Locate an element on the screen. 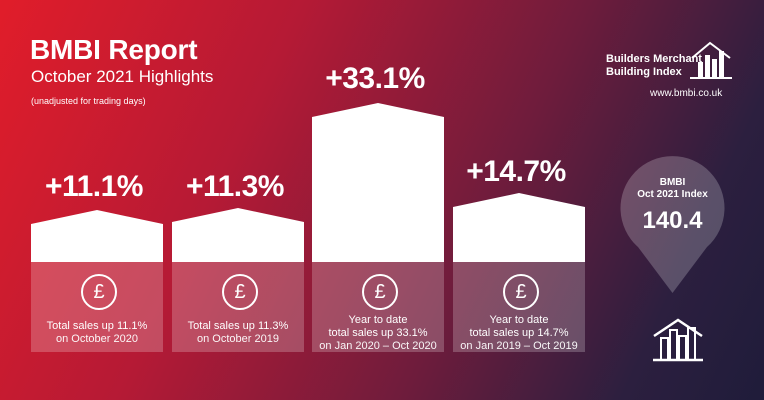 The width and height of the screenshot is (764, 400). card-4-value: +14.7% is located at coordinates (516, 171).